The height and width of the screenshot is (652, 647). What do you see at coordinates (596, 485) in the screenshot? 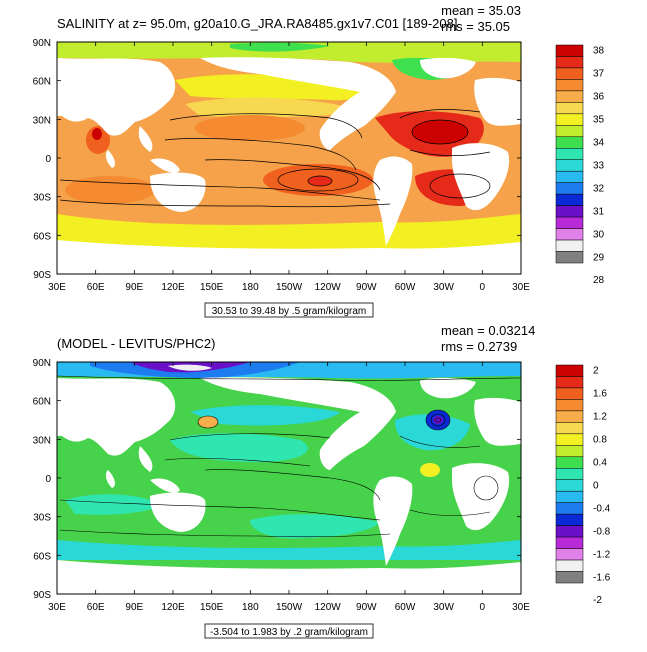
I see `colorbar-label: 0` at bounding box center [596, 485].